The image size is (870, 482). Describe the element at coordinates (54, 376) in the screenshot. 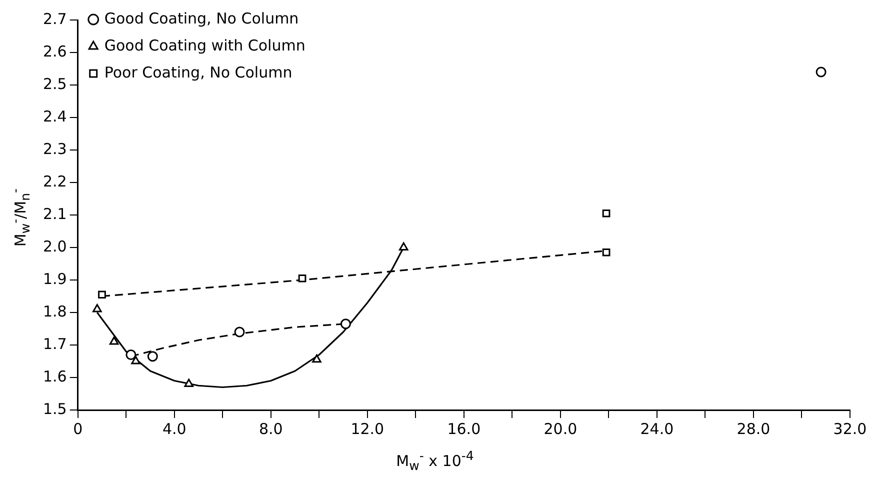

I see `y-tick-label: 1.6` at that location.